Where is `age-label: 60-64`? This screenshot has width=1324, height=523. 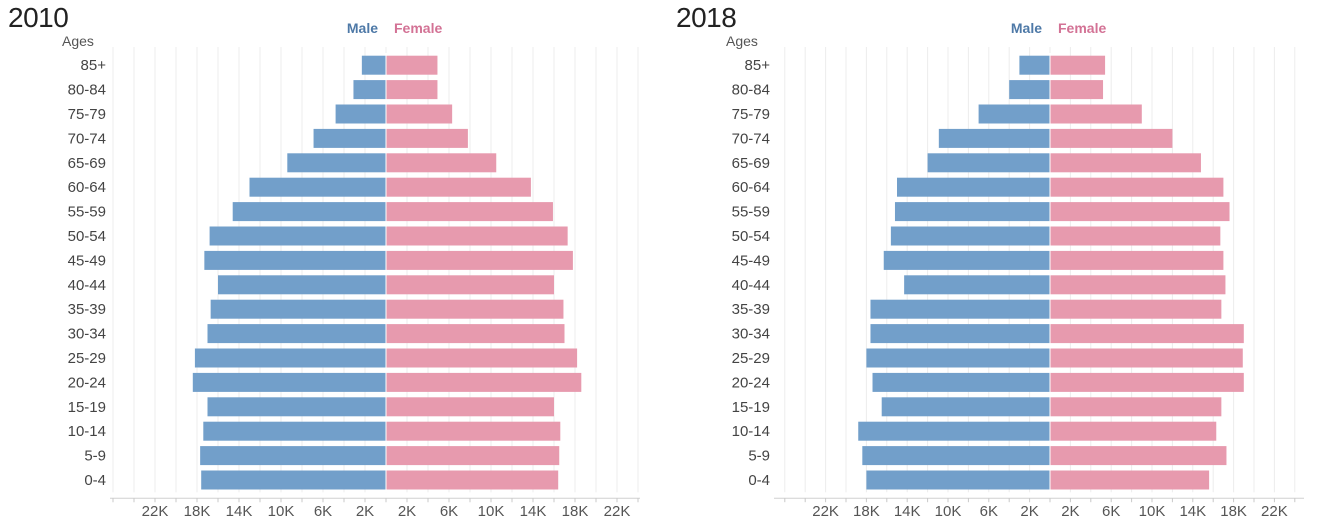 age-label: 60-64 is located at coordinates (751, 187).